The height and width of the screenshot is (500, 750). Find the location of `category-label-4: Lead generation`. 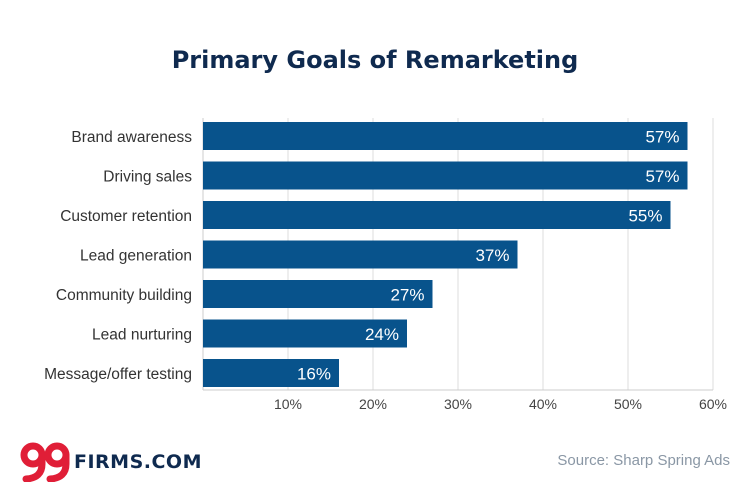

category-label-4: Lead generation is located at coordinates (136, 256).